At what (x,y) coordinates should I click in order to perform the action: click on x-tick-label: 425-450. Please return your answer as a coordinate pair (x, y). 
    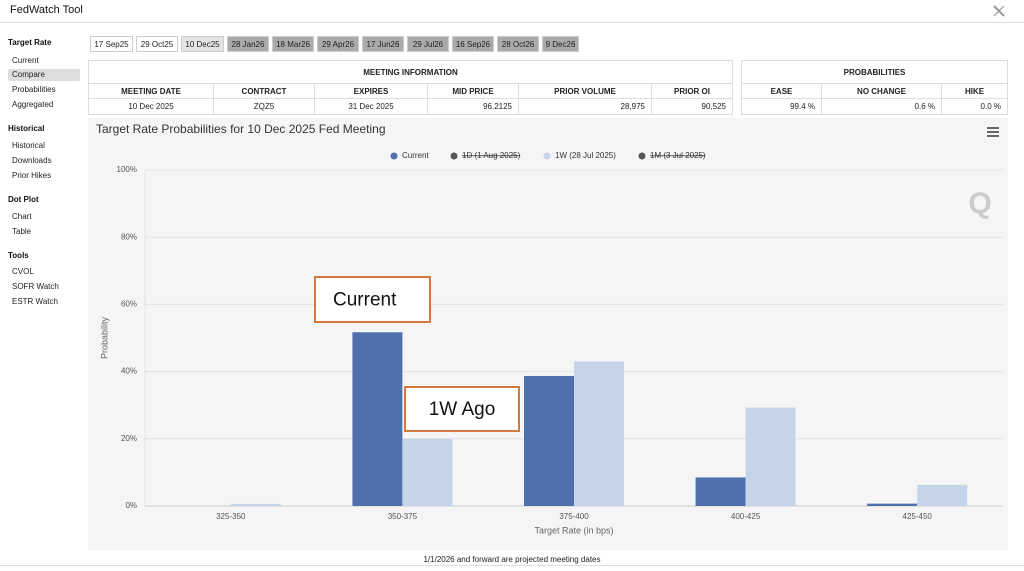
    Looking at the image, I should click on (918, 516).